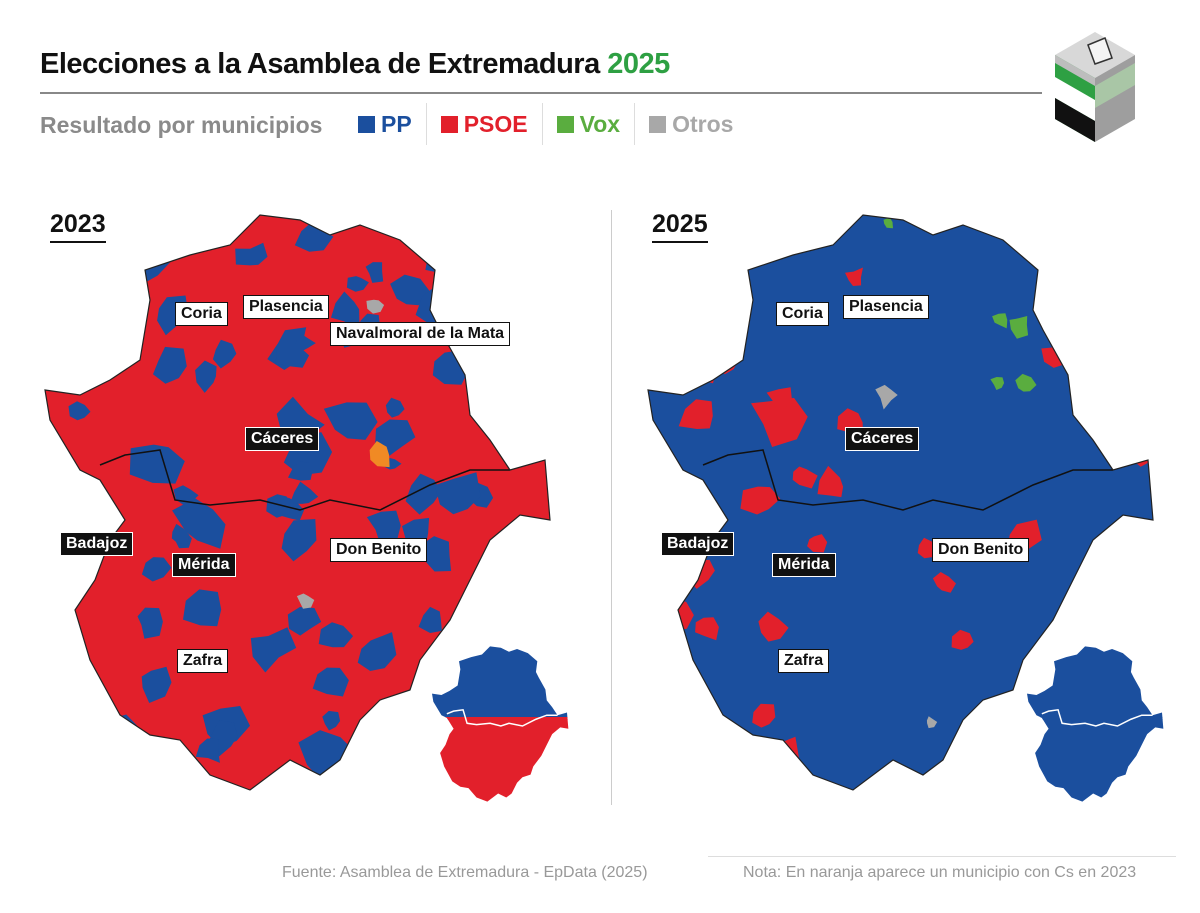 The width and height of the screenshot is (1200, 913). Describe the element at coordinates (981, 550) in the screenshot. I see `label-don-benito-2025: Don Benito` at that location.